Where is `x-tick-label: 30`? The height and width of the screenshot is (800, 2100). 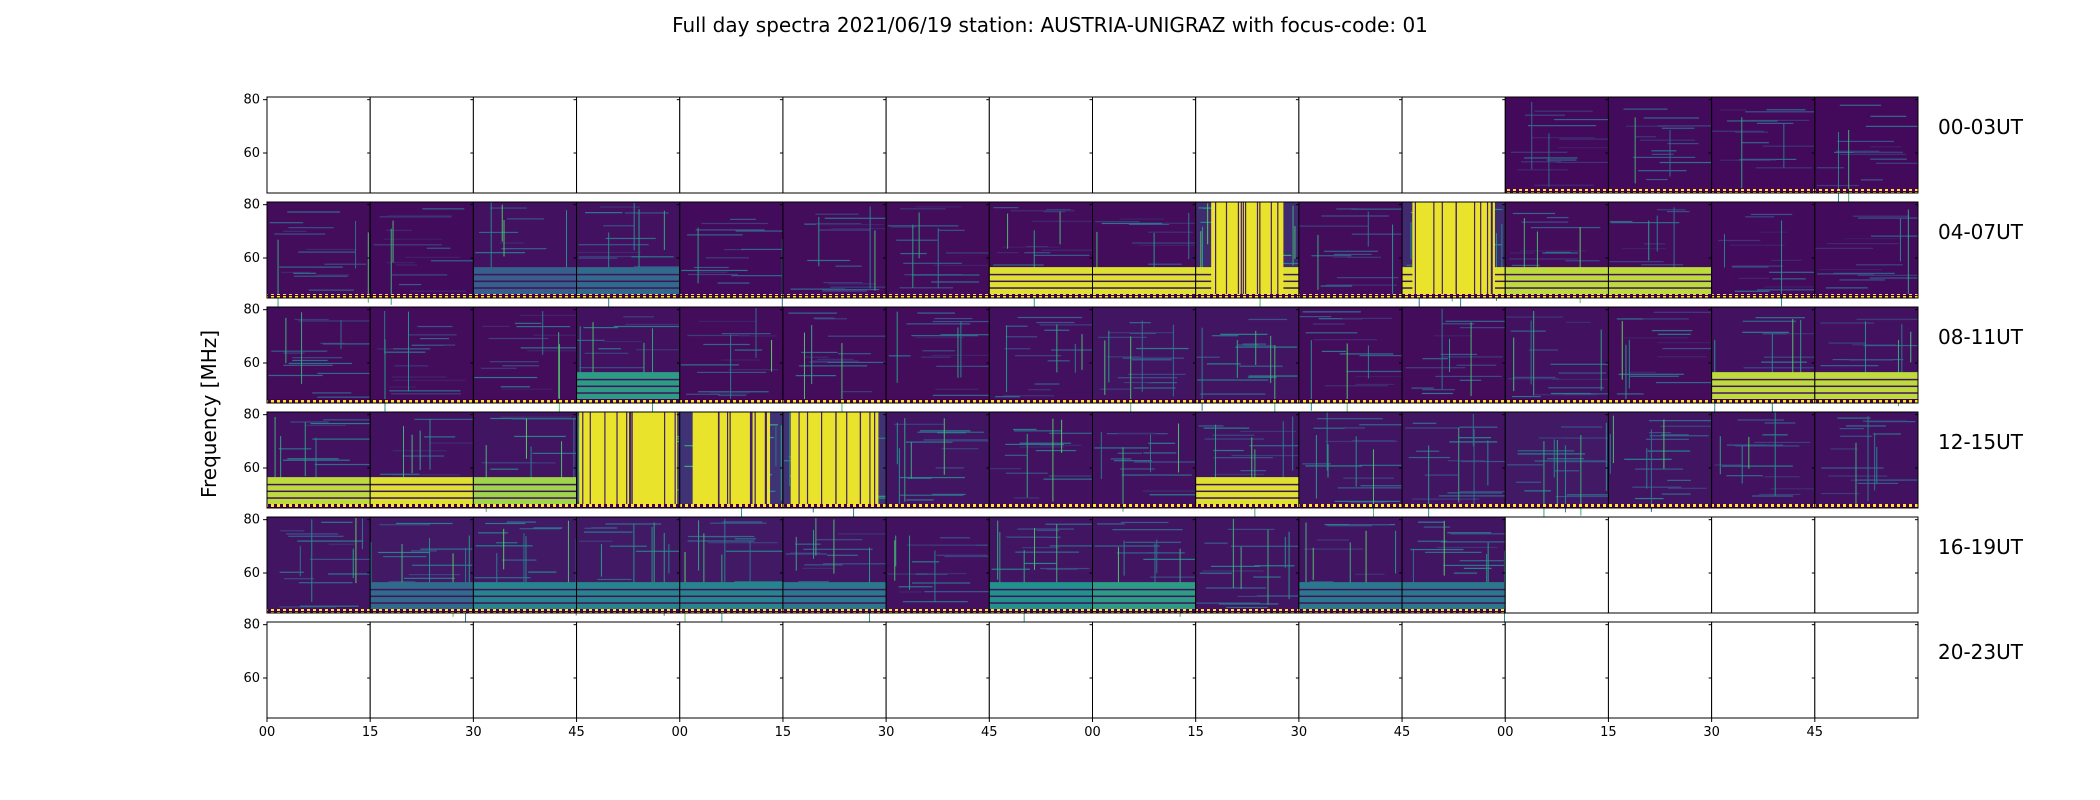 x-tick-label: 30 is located at coordinates (886, 732).